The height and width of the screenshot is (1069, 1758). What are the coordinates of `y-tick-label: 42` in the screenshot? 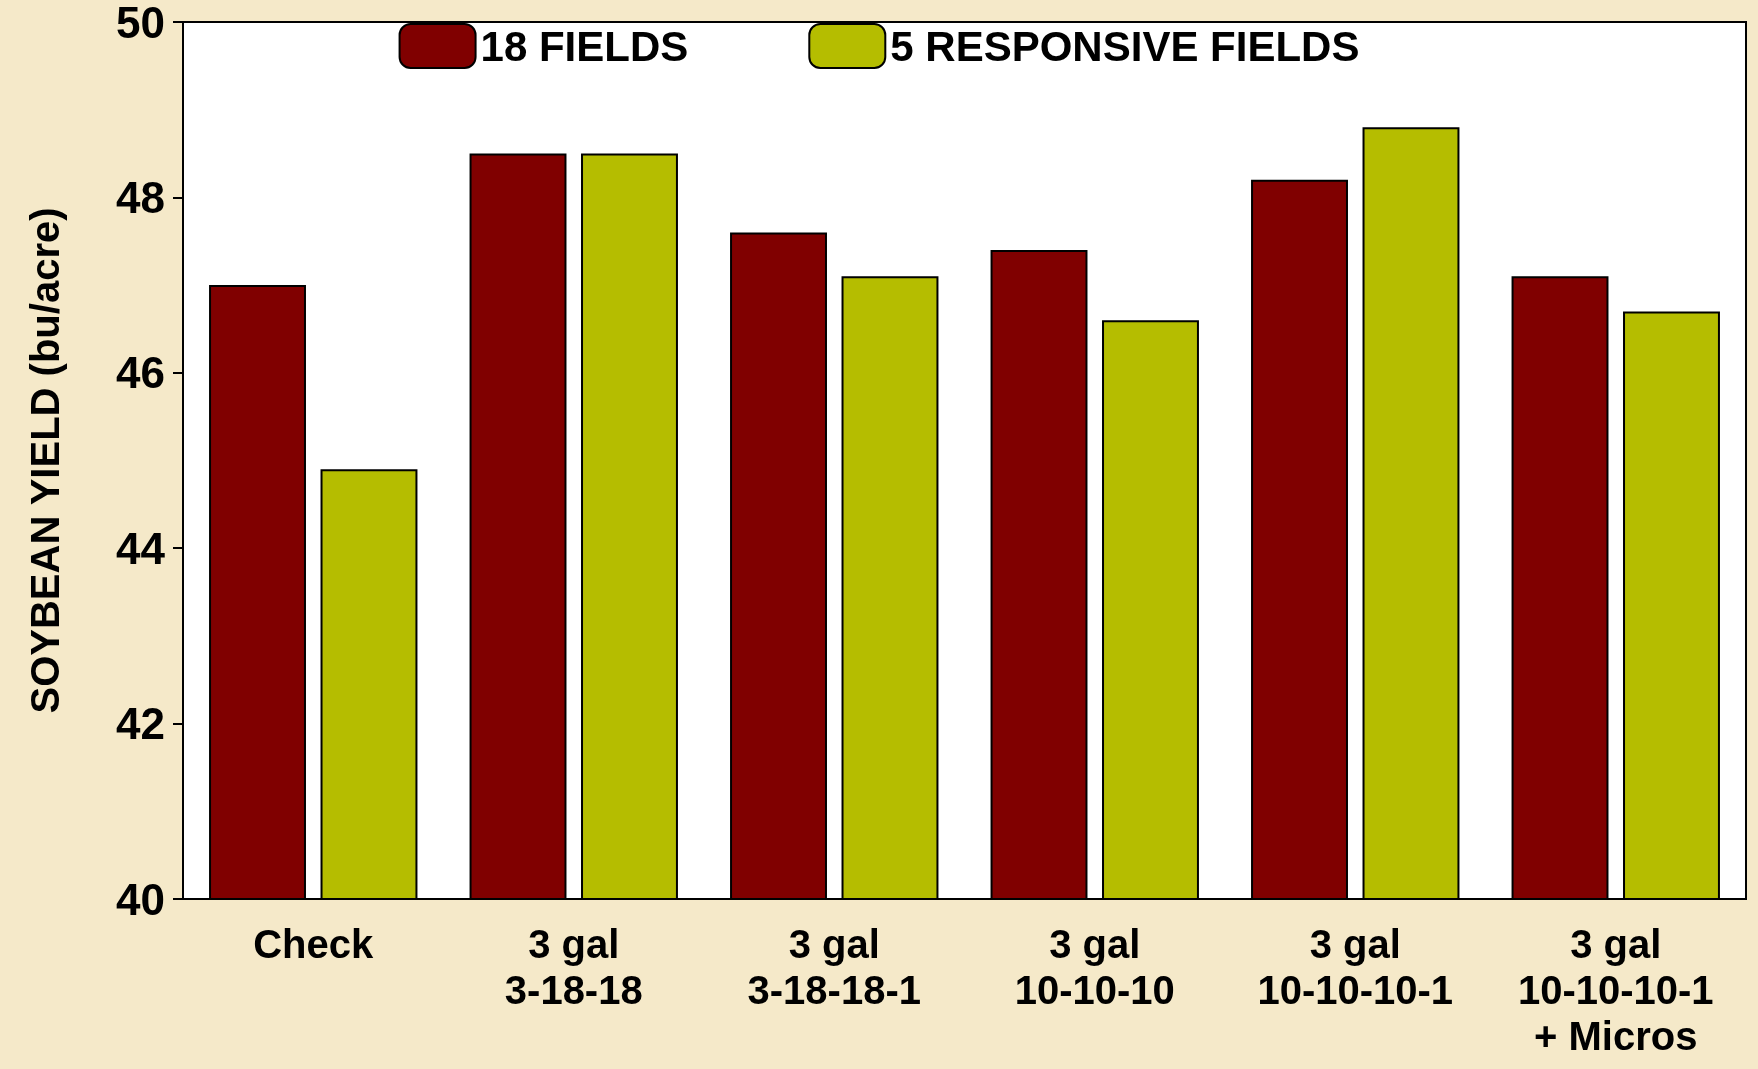 It's located at (140, 724).